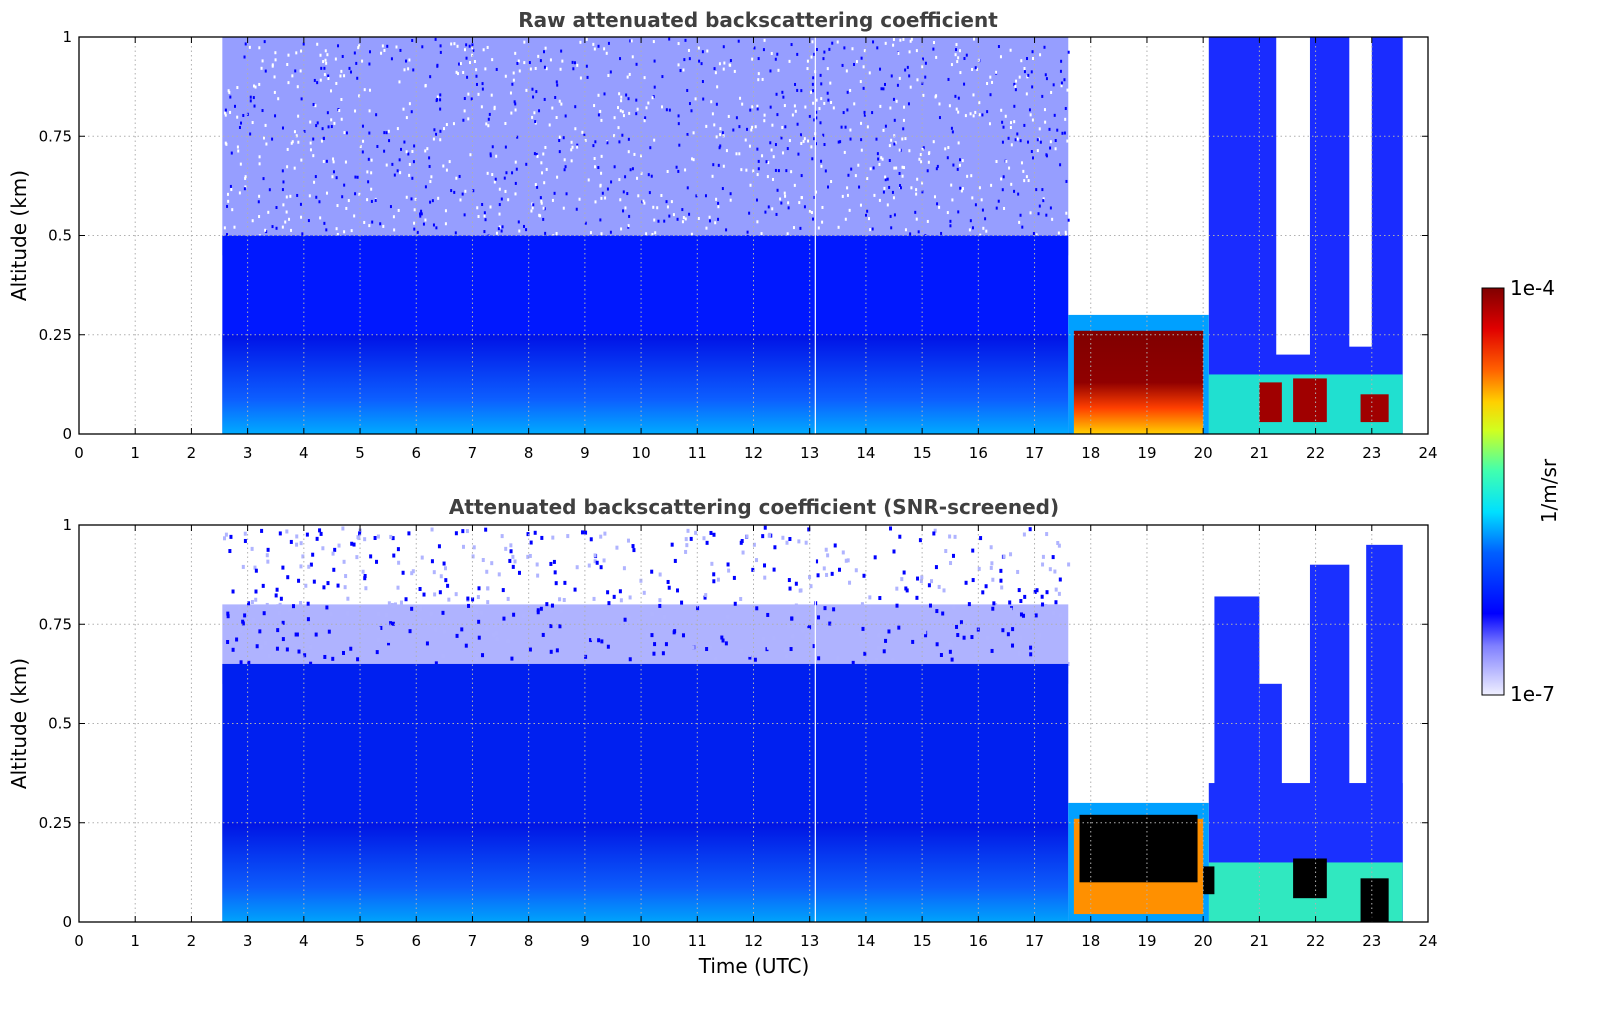 The height and width of the screenshot is (1020, 1621). I want to click on x-tick-label: 12, so click(753, 941).